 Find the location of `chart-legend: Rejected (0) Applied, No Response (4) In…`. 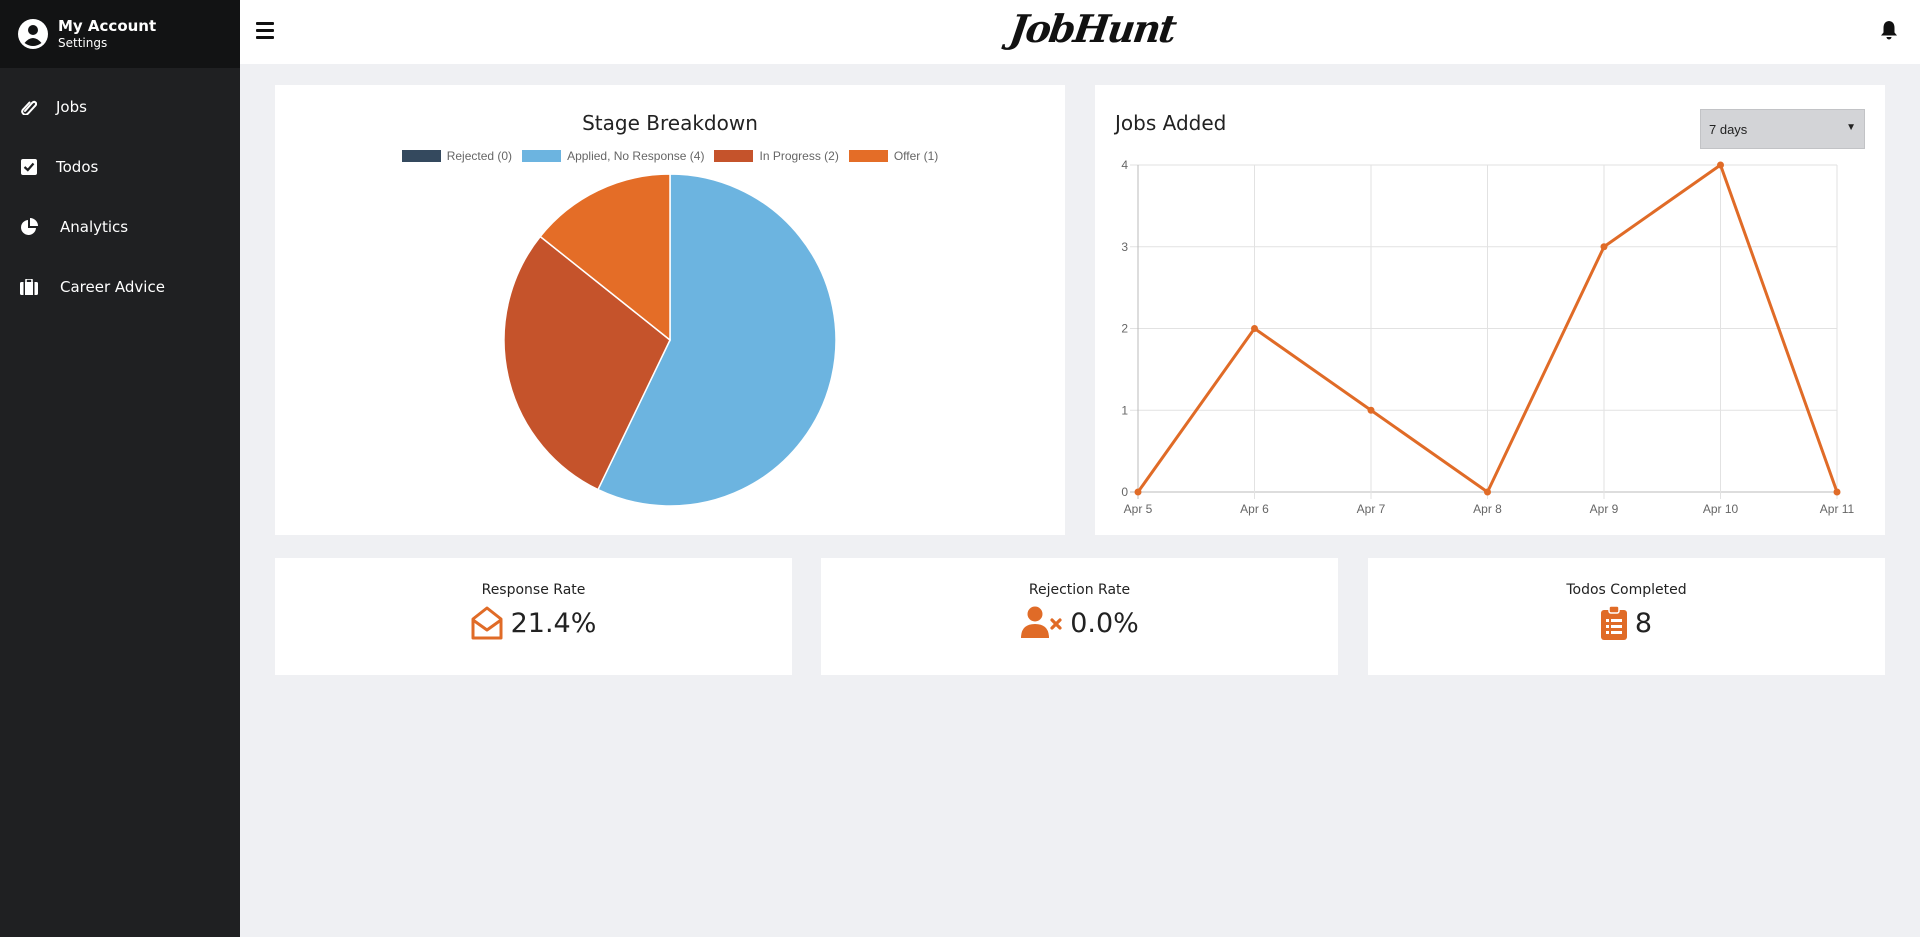

chart-legend: Rejected (0) Applied, No Response (4) In… is located at coordinates (670, 156).